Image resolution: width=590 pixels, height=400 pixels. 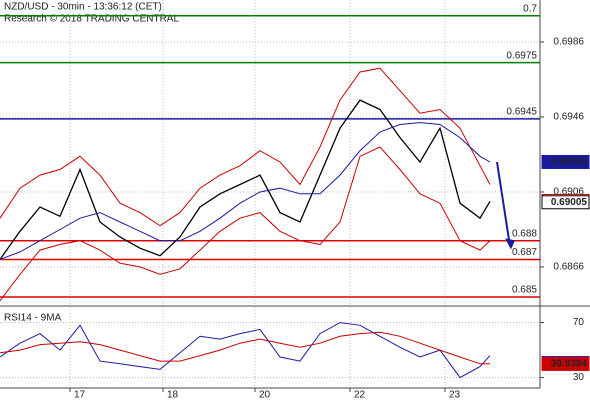 I want to click on arrow-head, so click(x=510, y=244).